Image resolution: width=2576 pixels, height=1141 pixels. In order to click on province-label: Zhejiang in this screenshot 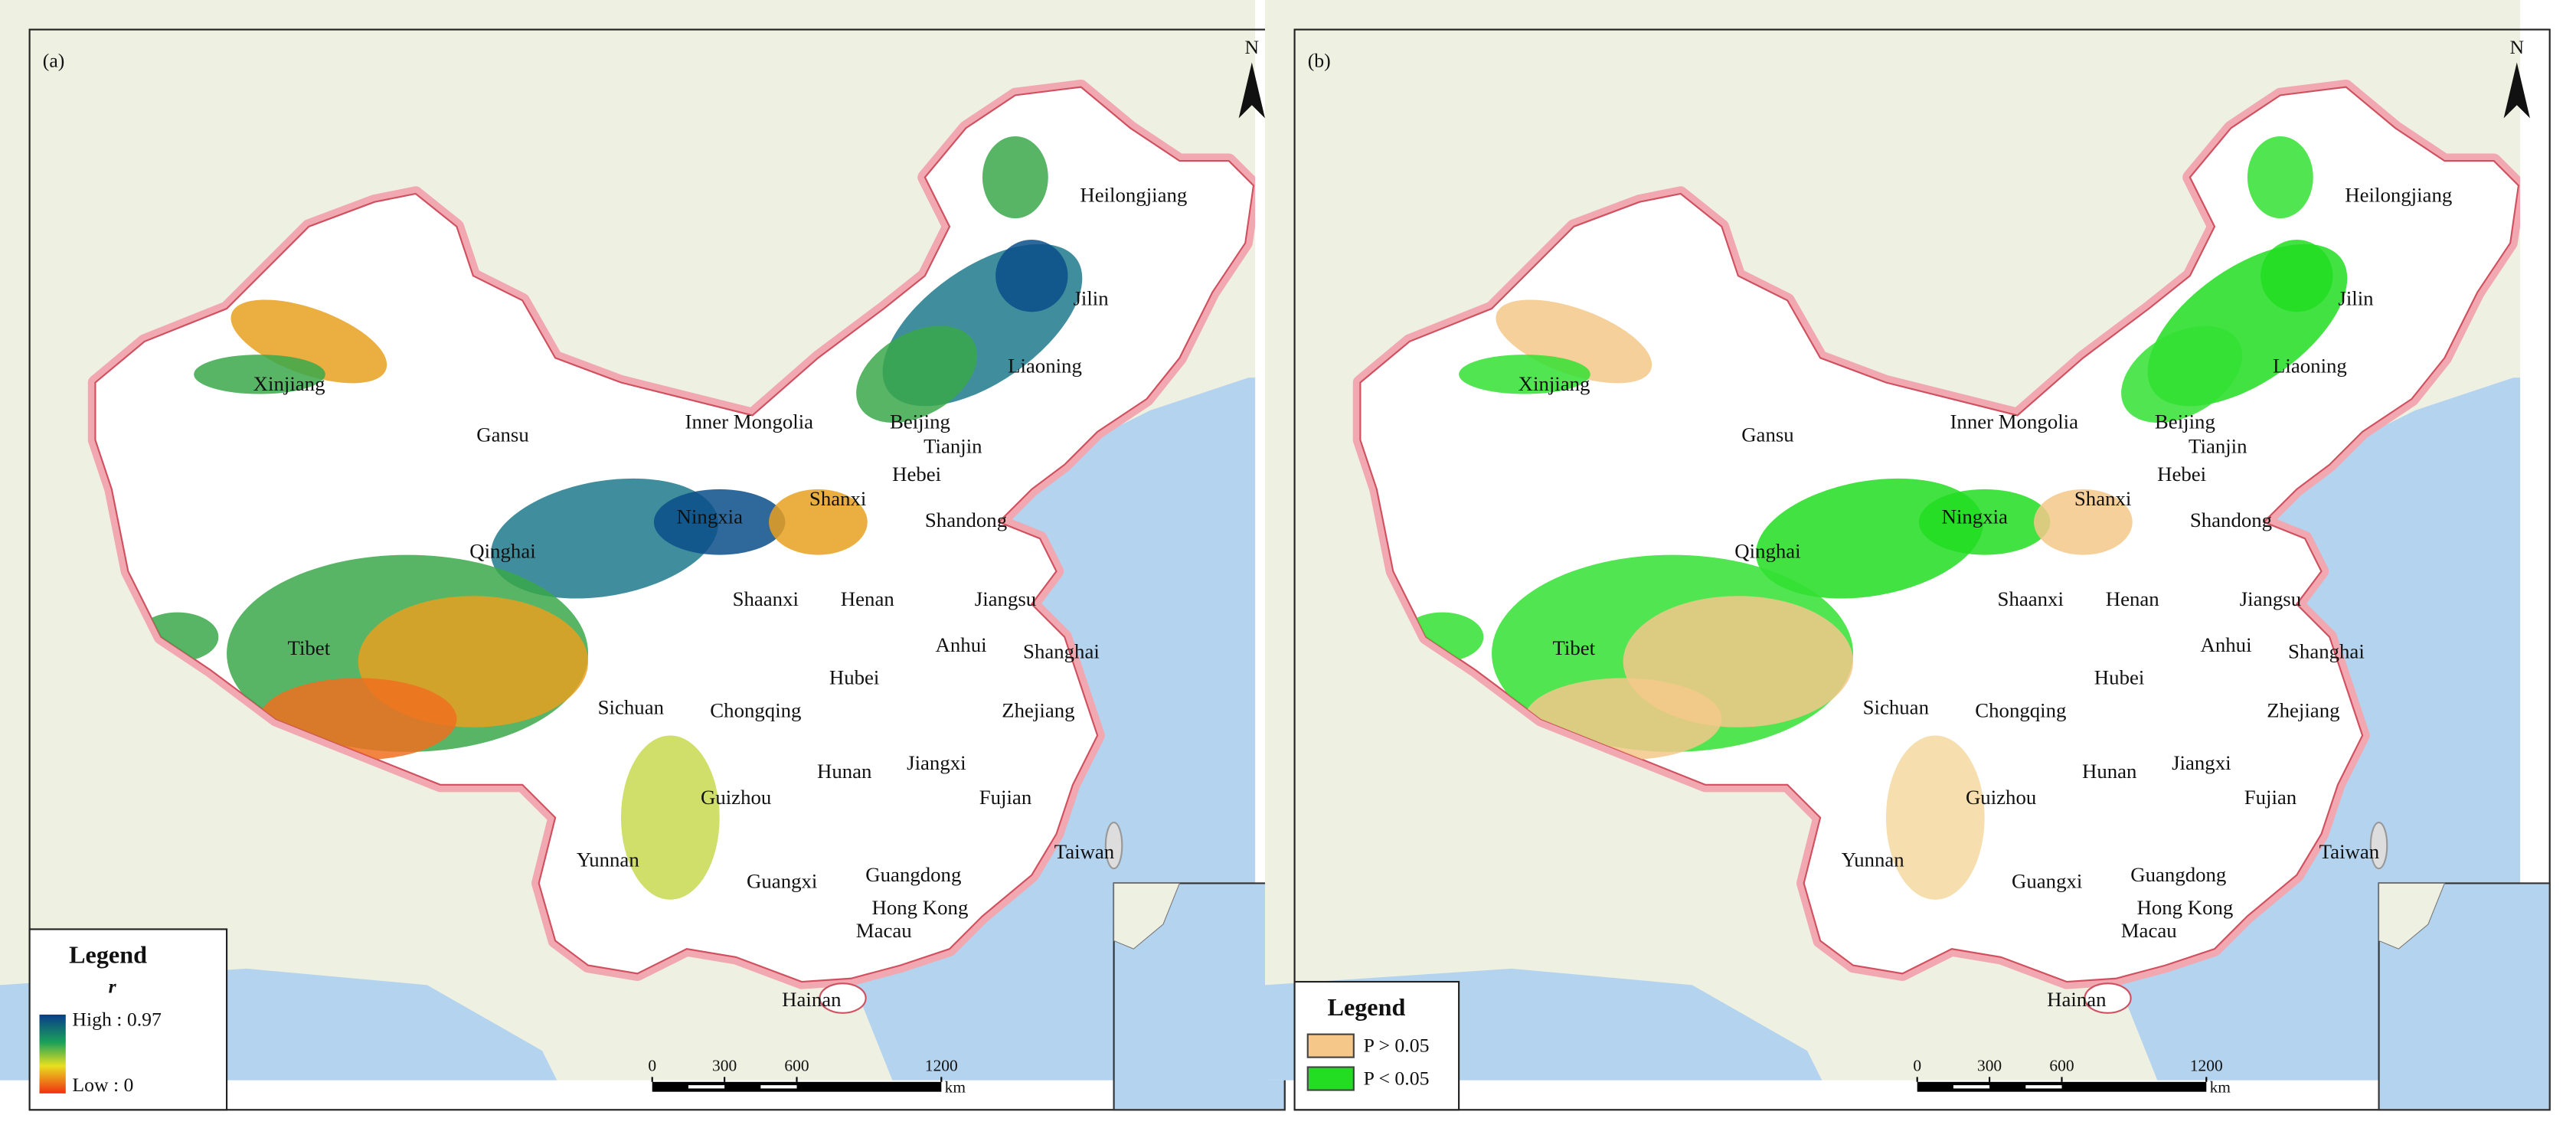, I will do `click(2303, 711)`.